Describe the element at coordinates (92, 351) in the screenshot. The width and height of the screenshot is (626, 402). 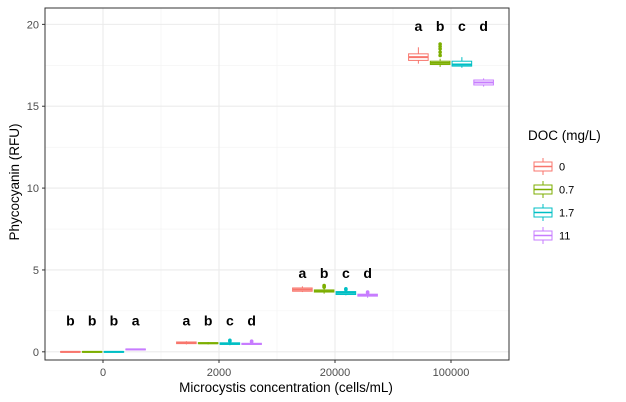
I see `box-0.7-0` at that location.